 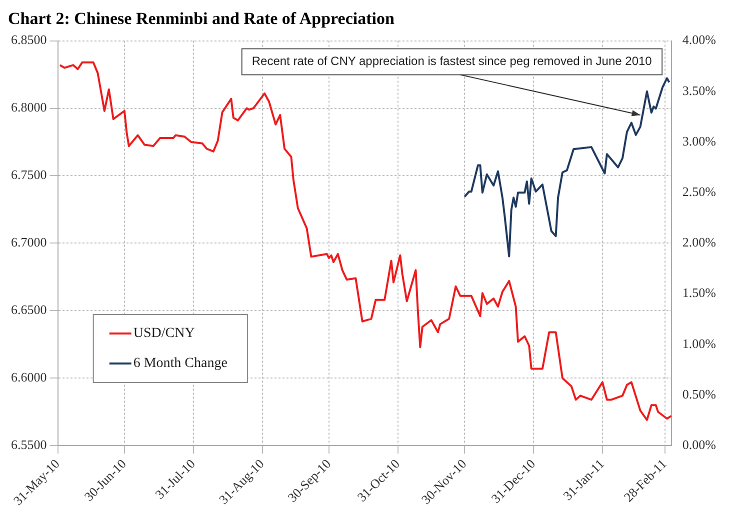 What do you see at coordinates (699, 40) in the screenshot?
I see `y2-tick-label: 4.00%` at bounding box center [699, 40].